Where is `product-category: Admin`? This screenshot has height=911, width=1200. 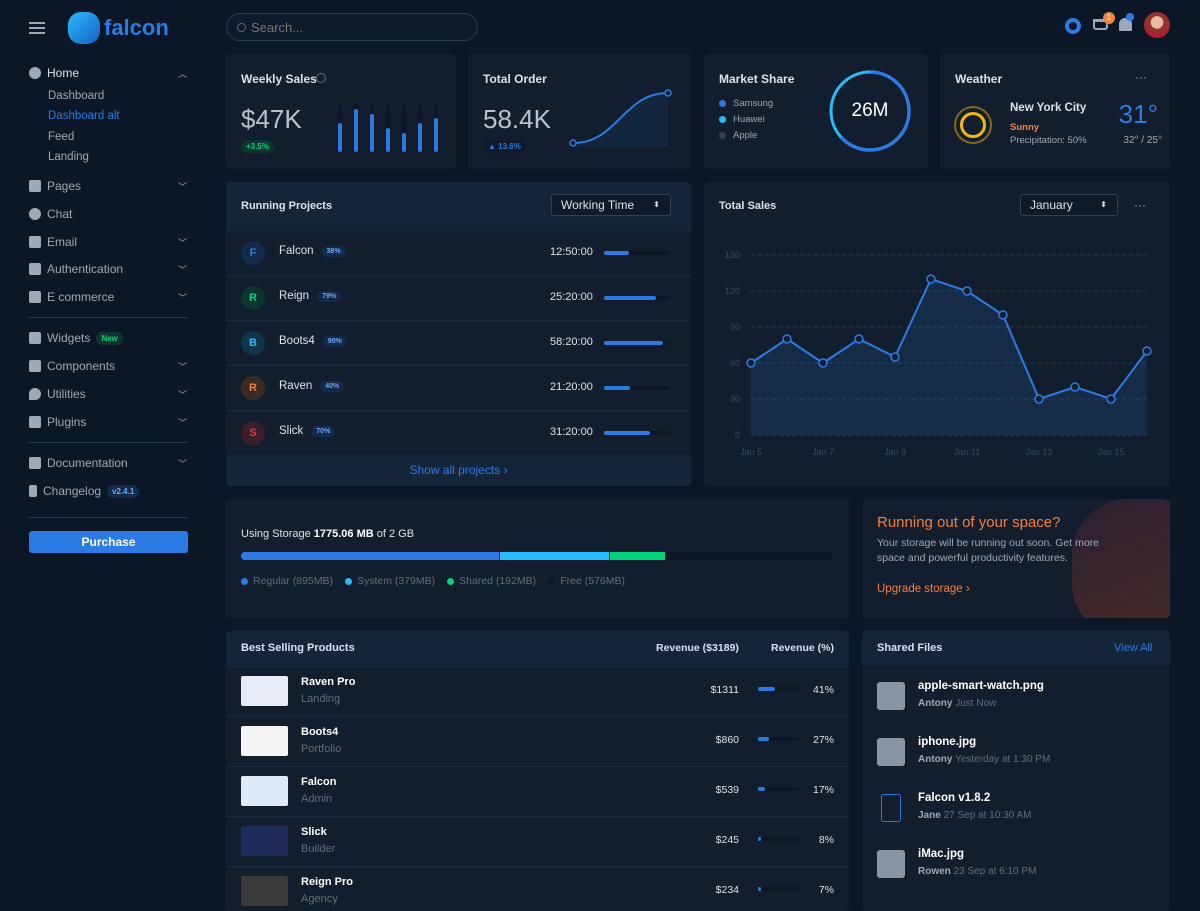
product-category: Admin is located at coordinates (317, 799).